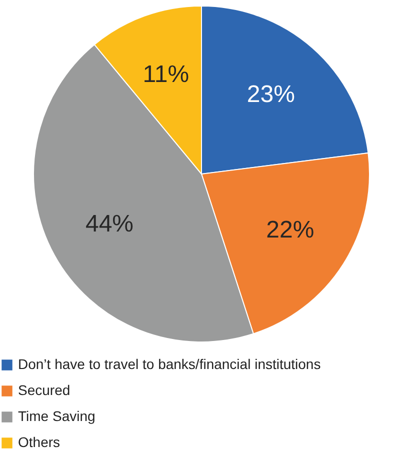  I want to click on data-label: 22%, so click(290, 230).